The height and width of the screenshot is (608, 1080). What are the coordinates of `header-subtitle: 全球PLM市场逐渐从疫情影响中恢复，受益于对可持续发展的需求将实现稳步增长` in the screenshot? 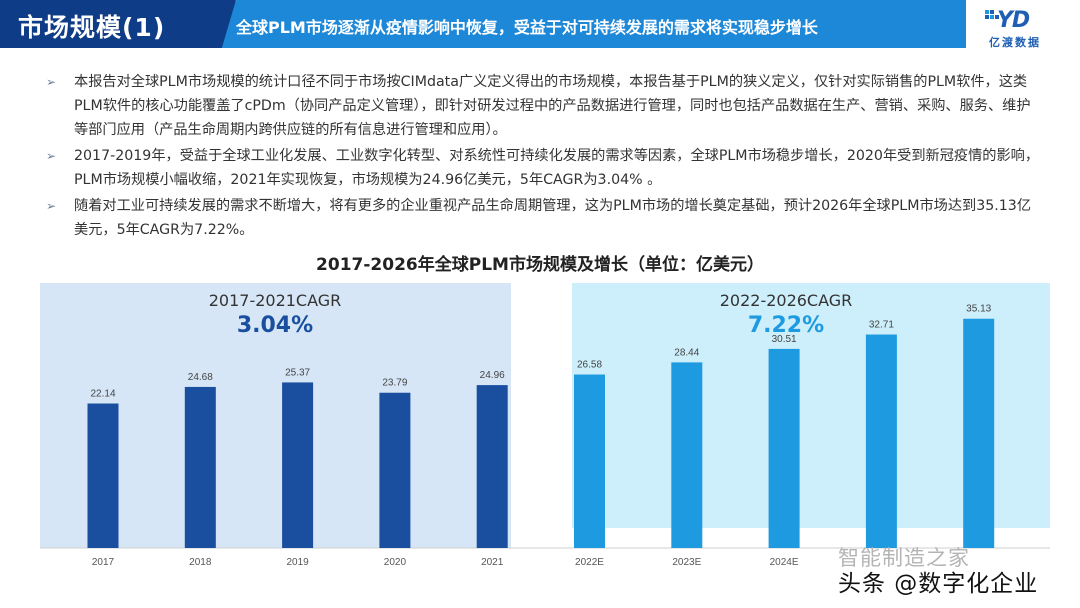 It's located at (527, 27).